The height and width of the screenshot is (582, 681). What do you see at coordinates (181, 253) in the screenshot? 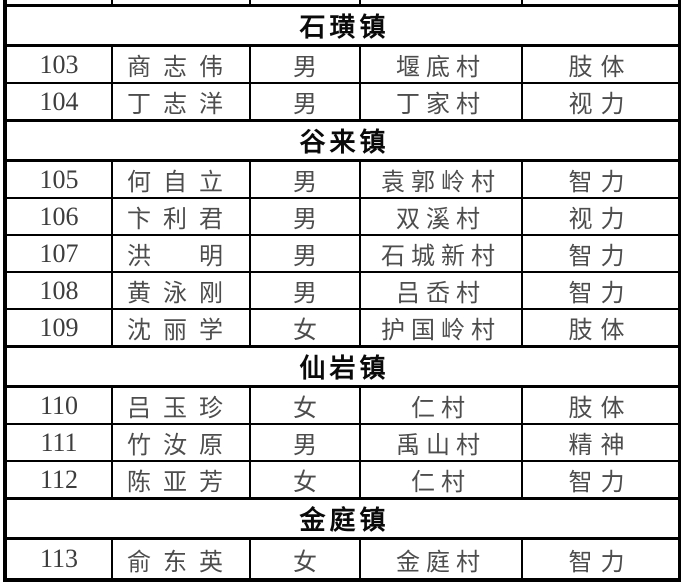
I see `name-cell: 洪 明` at bounding box center [181, 253].